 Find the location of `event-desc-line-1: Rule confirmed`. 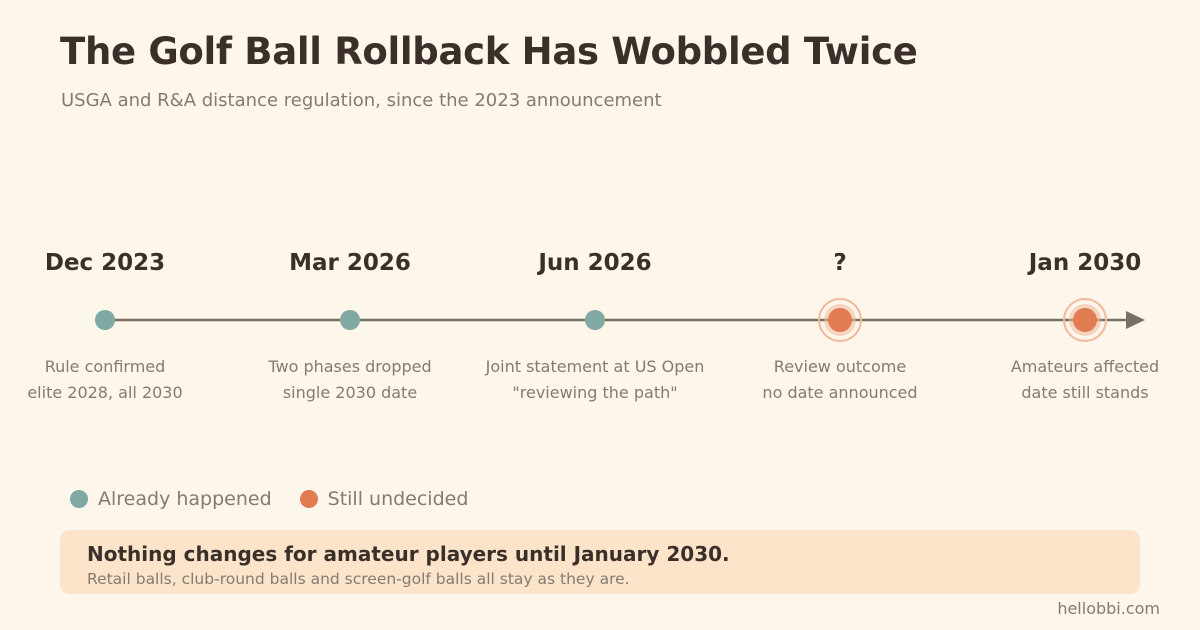

event-desc-line-1: Rule confirmed is located at coordinates (105, 366).